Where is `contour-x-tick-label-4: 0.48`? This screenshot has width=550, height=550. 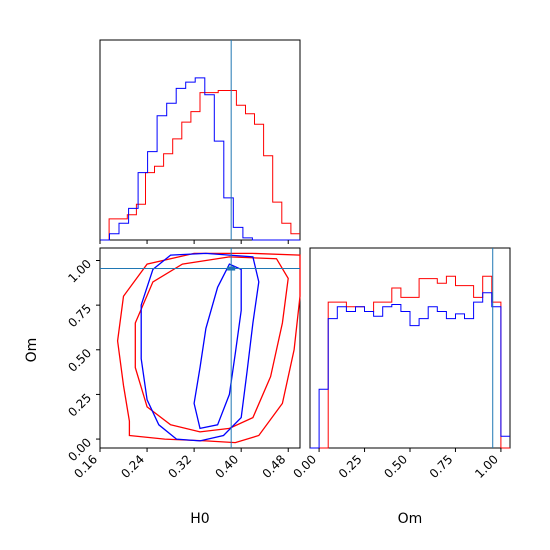 contour-x-tick-label-4: 0.48 is located at coordinates (274, 466).